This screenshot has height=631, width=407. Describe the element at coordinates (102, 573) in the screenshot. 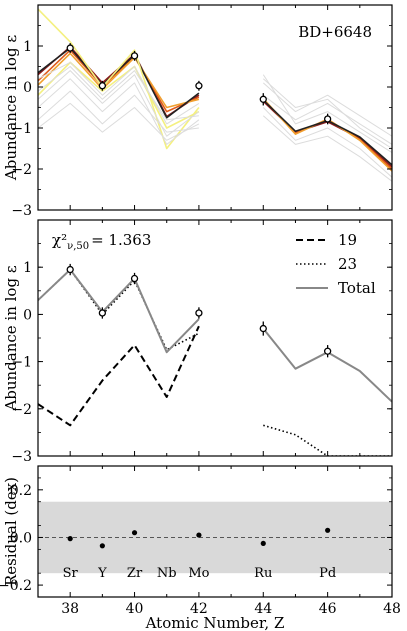

I see `element-label-y: Y` at that location.